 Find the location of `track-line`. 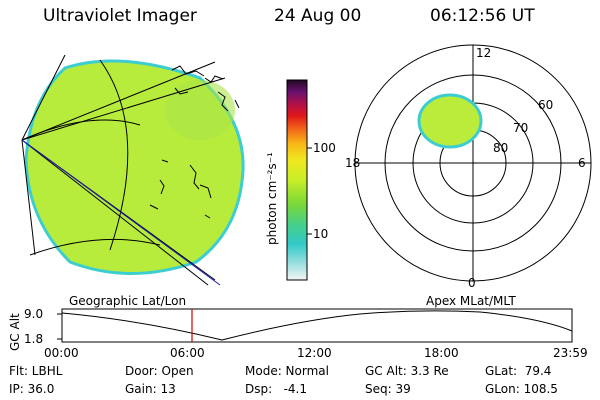

track-line is located at coordinates (121, 212).